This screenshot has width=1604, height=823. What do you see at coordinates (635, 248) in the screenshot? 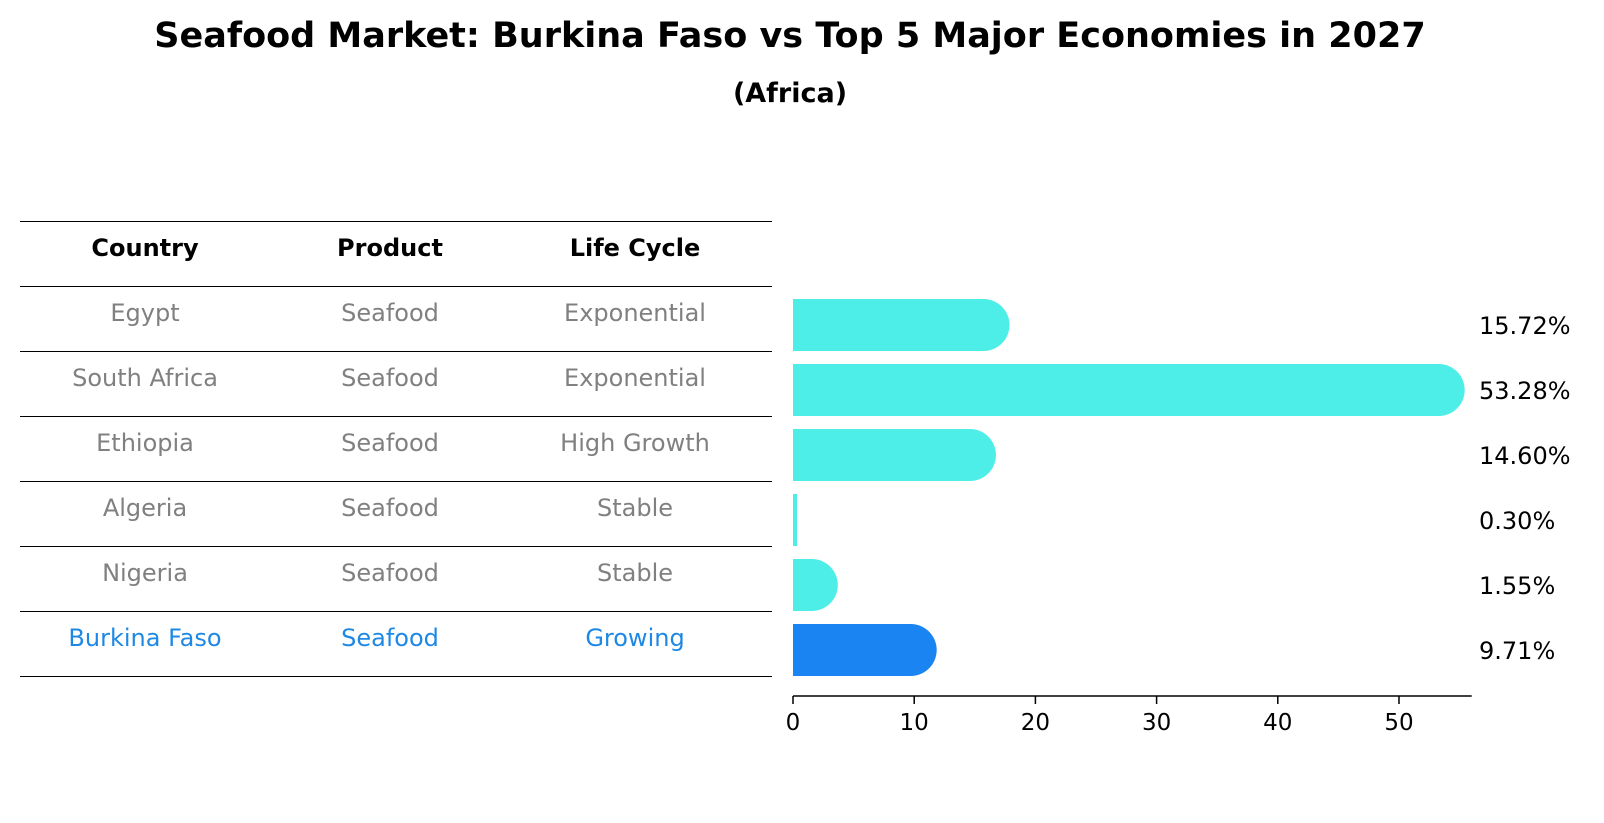
I see `header-life-cycle: Life Cycle` at bounding box center [635, 248].